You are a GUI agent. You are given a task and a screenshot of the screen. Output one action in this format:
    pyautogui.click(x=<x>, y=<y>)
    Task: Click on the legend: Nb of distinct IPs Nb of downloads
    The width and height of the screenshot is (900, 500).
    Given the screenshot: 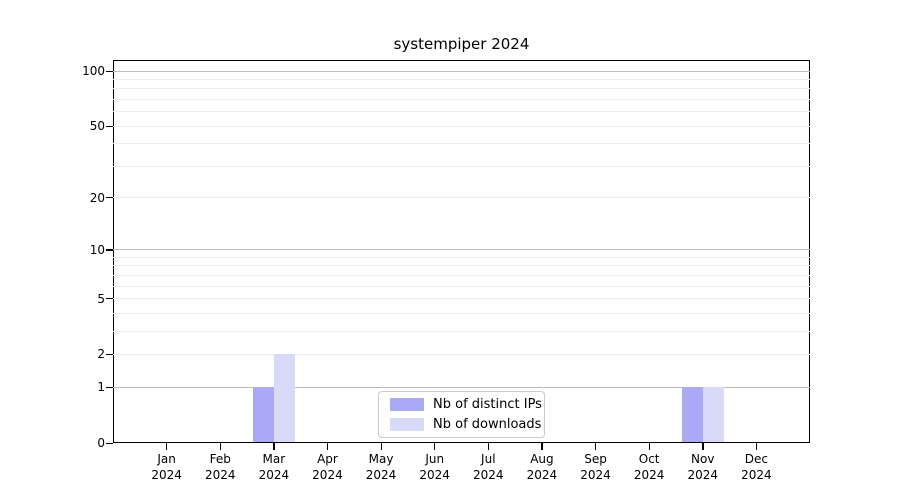 What is the action you would take?
    pyautogui.click(x=461, y=414)
    